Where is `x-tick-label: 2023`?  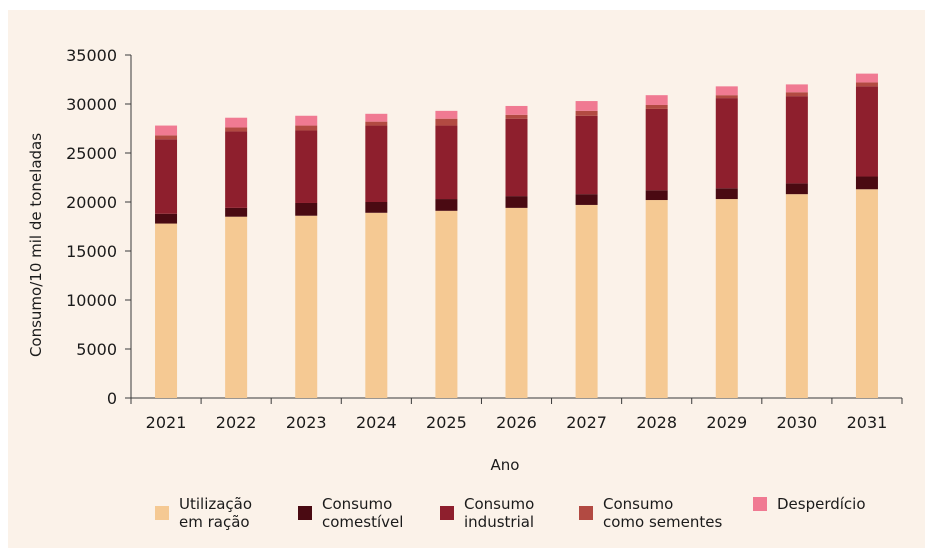 x-tick-label: 2023 is located at coordinates (306, 422).